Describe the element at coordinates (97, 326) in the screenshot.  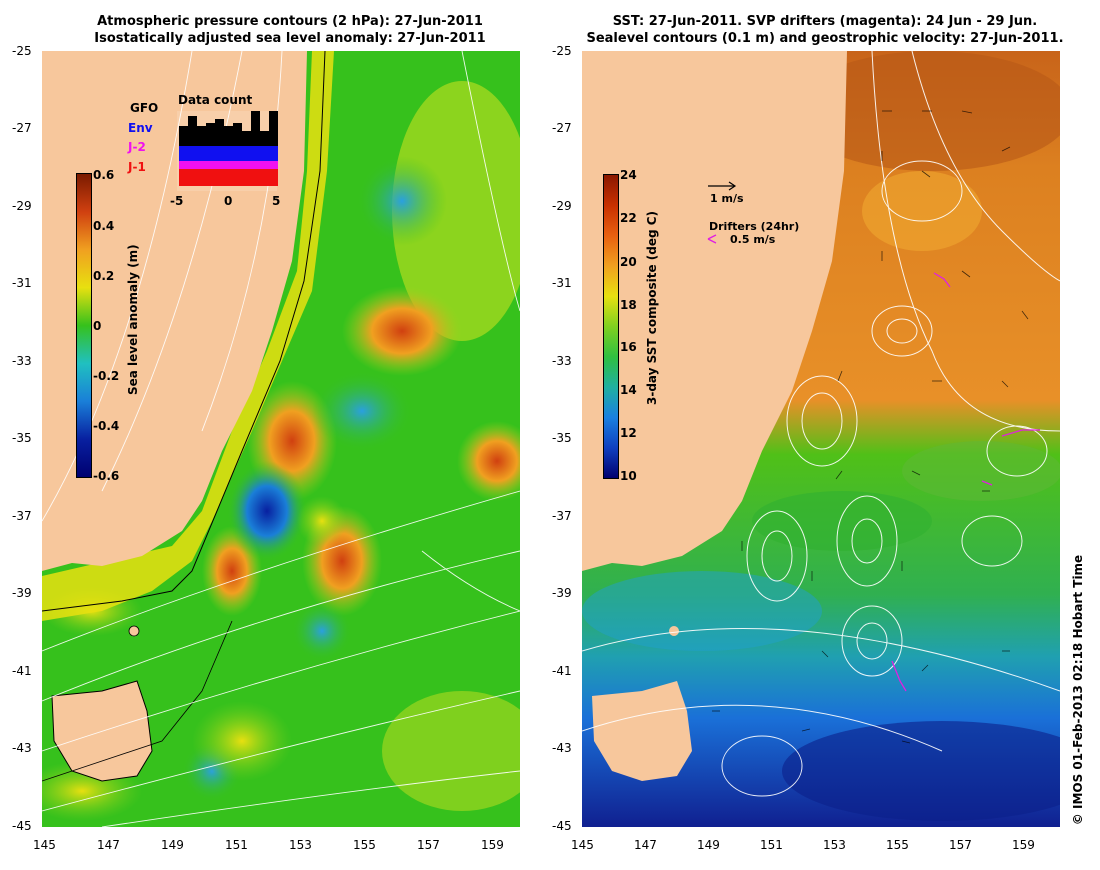
I see `colorbar-tick: 0` at that location.